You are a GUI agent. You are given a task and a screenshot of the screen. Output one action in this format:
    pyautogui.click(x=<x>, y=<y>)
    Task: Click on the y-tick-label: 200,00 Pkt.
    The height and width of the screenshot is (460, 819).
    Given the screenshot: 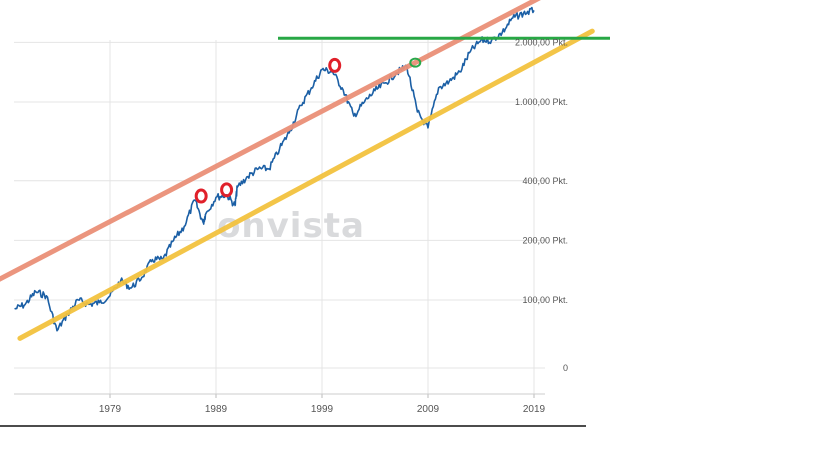 What is the action you would take?
    pyautogui.click(x=545, y=240)
    